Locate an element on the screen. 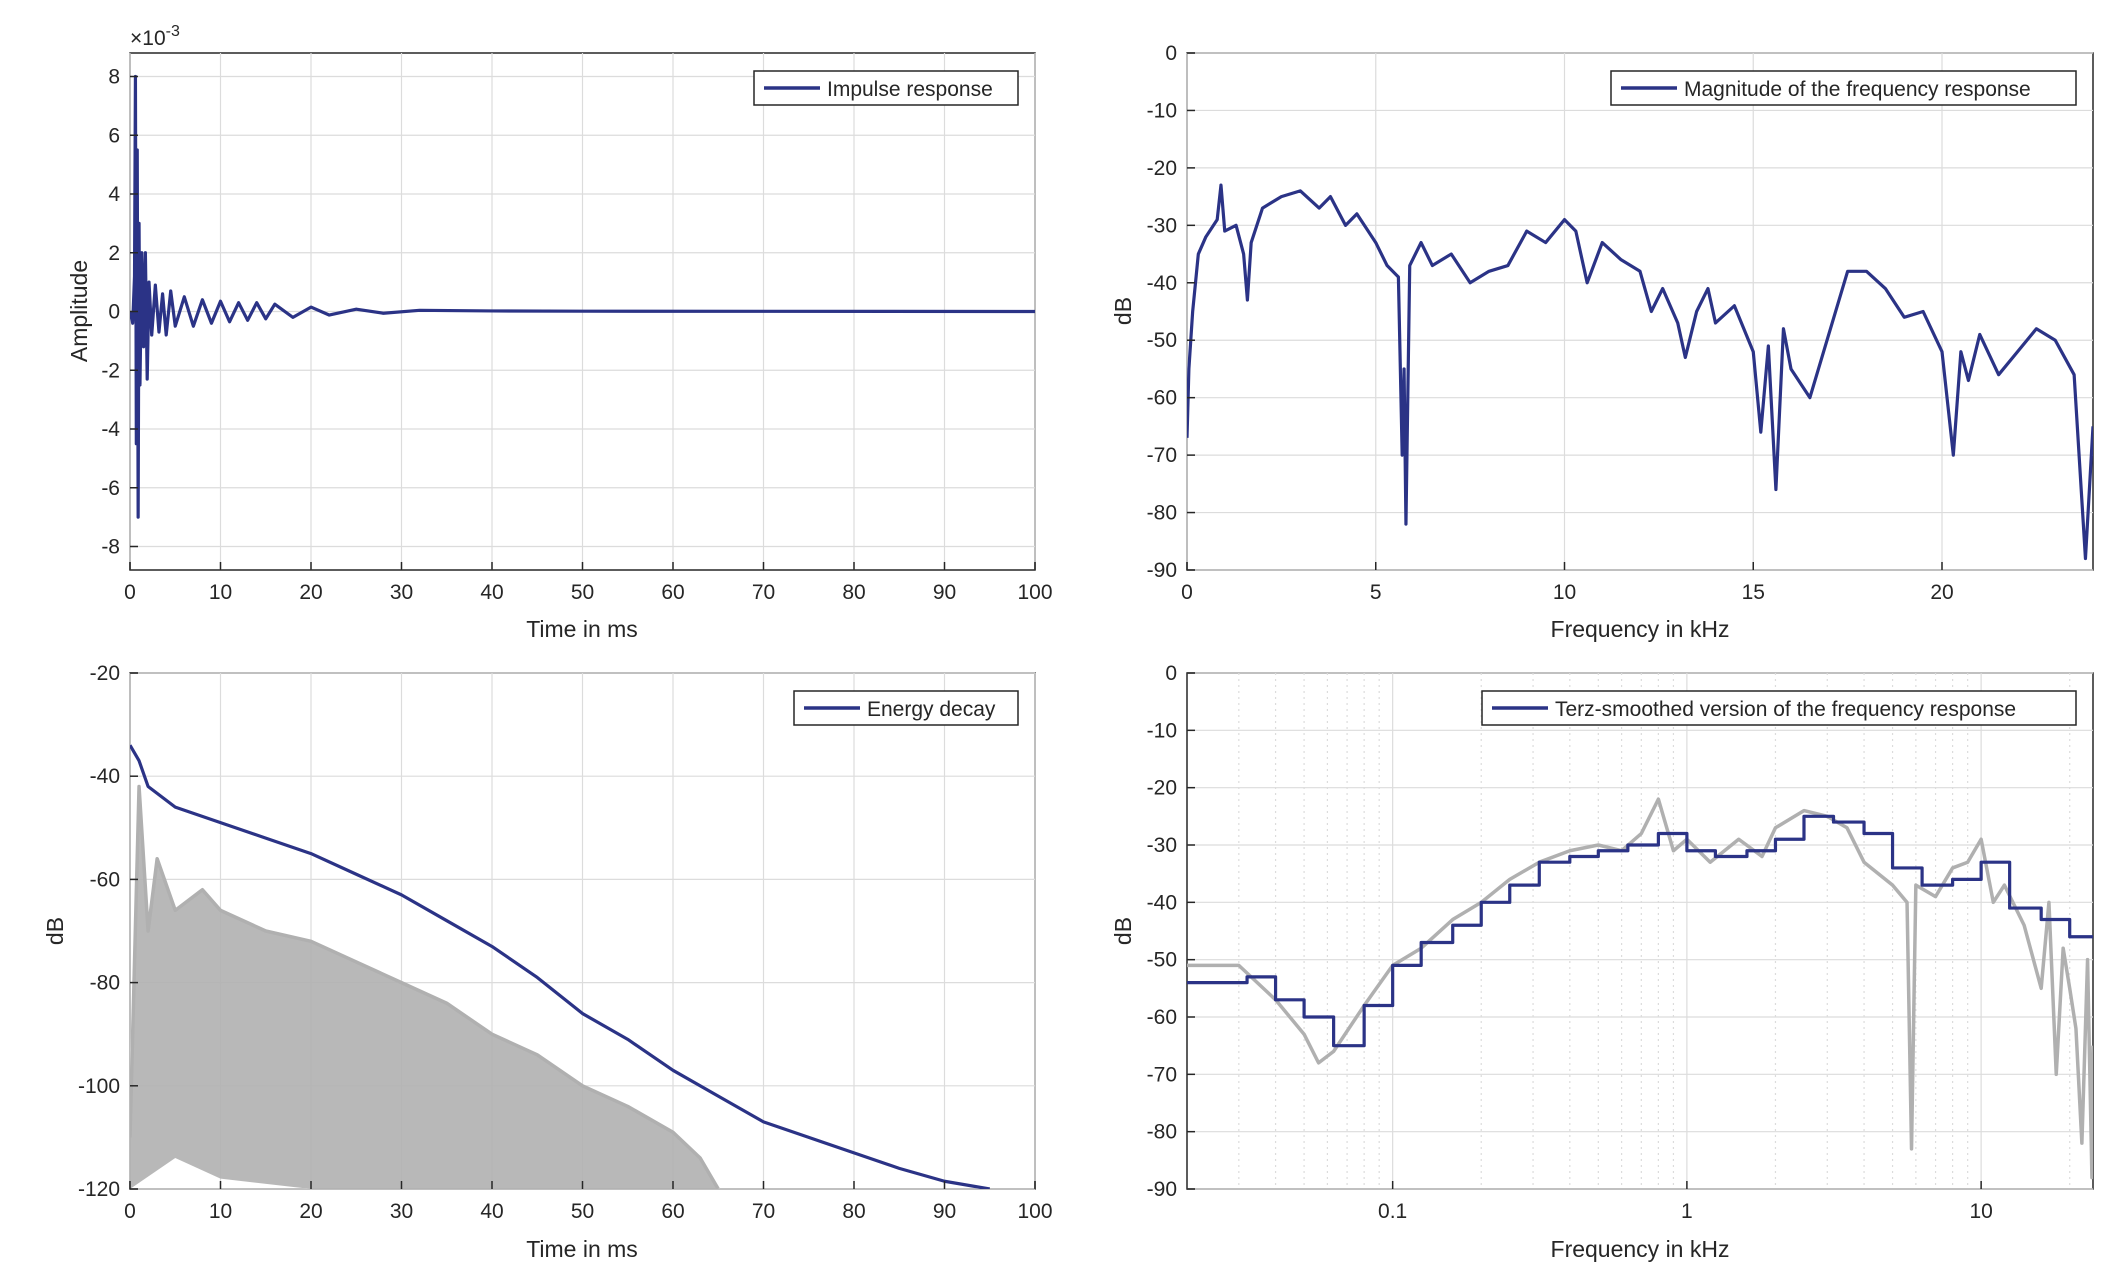  y-tick-label: 8 is located at coordinates (114, 77).